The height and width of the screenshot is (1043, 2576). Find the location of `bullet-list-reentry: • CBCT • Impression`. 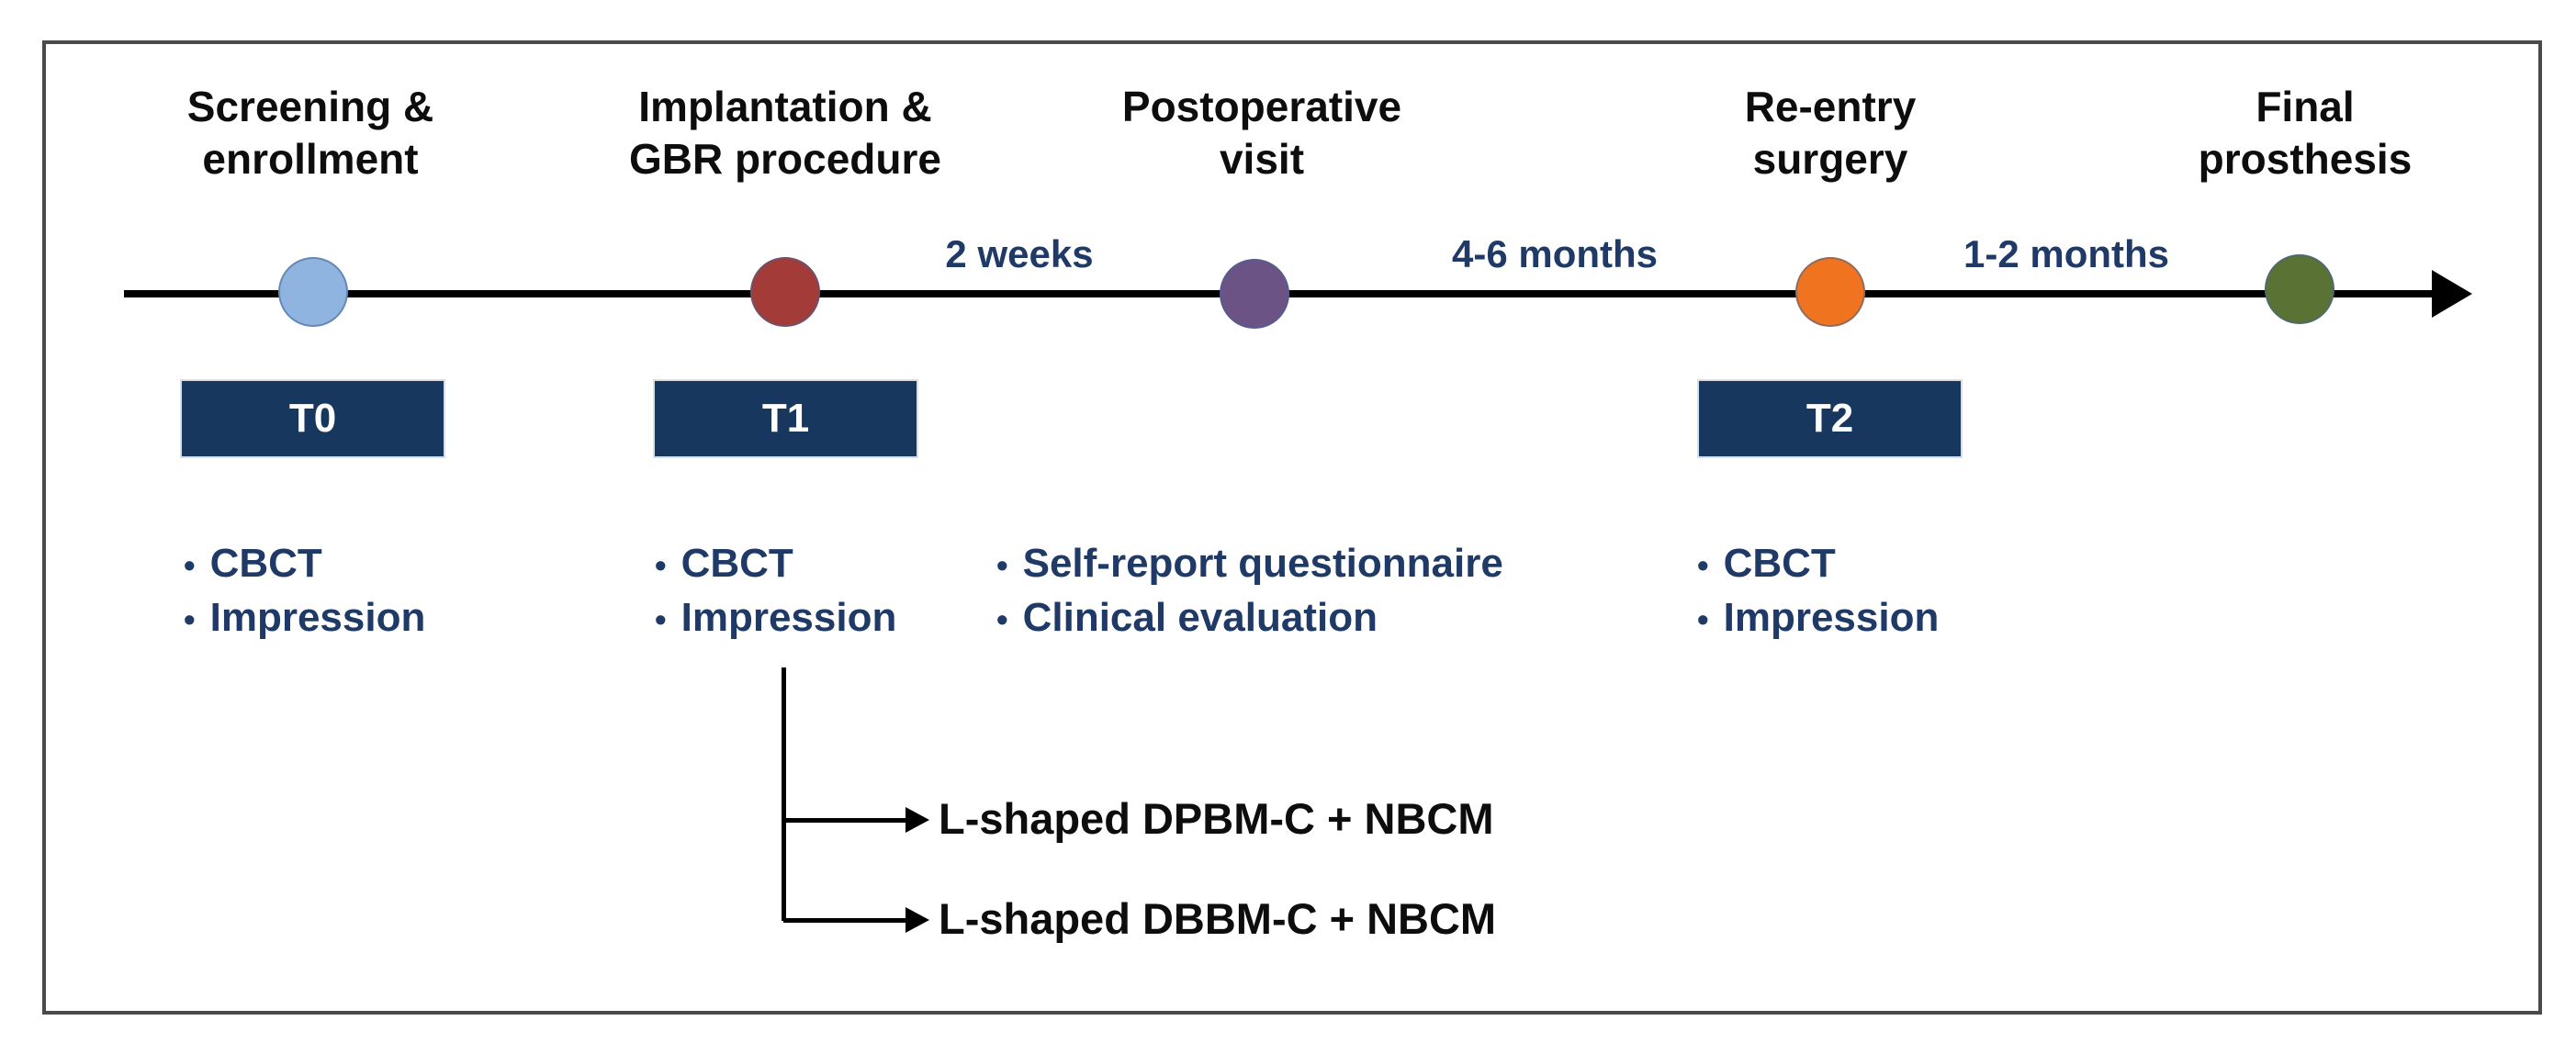

bullet-list-reentry: • CBCT • Impression is located at coordinates (1818, 591).